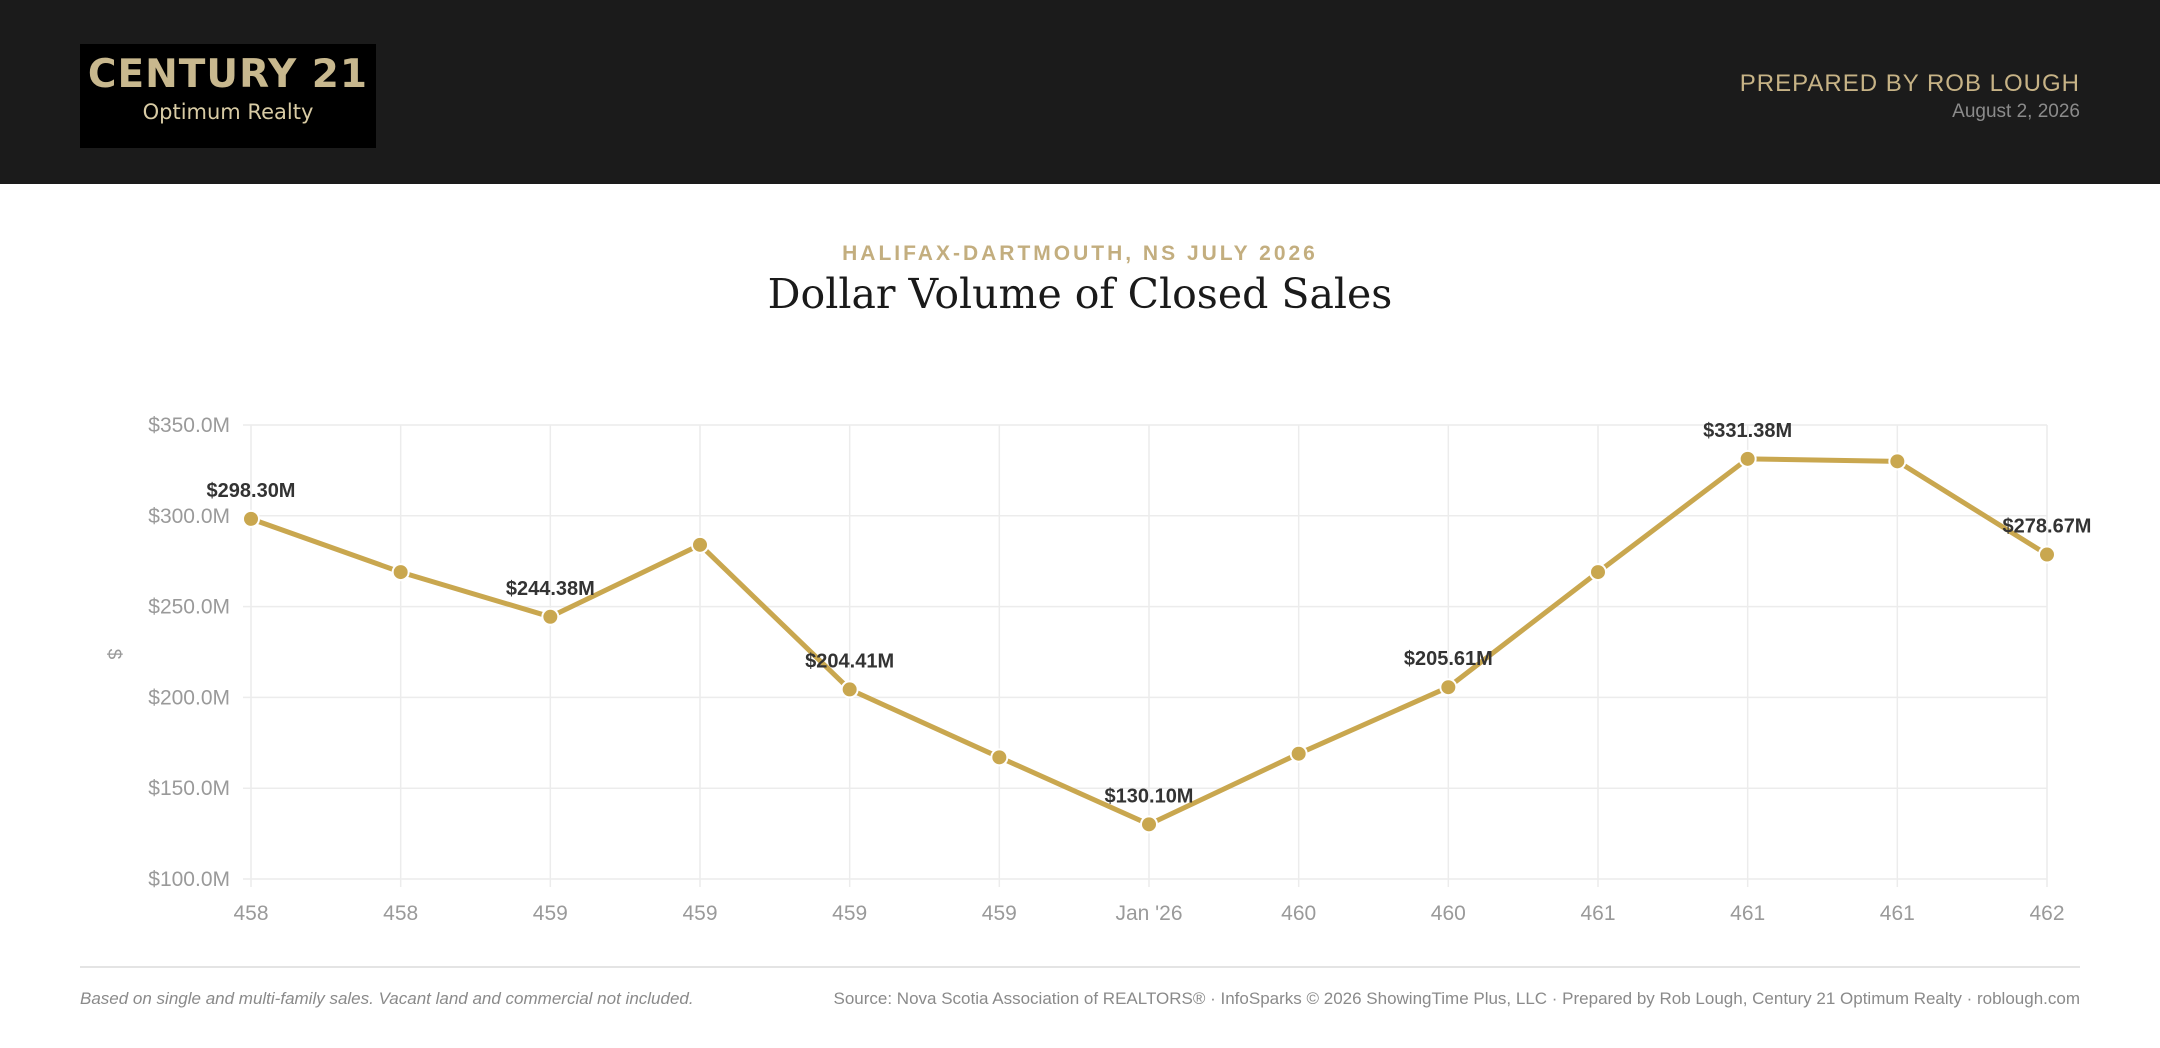  I want to click on y-tick-label: $200.0M, so click(189, 697).